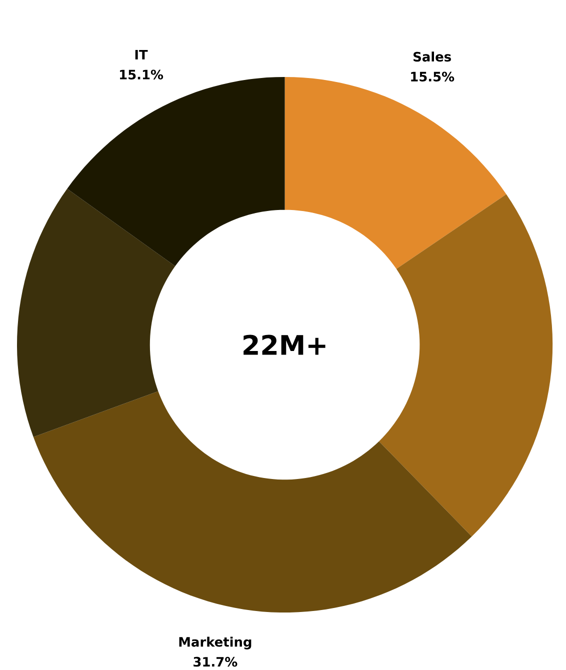  I want to click on data-label: 15.1%, so click(142, 75).